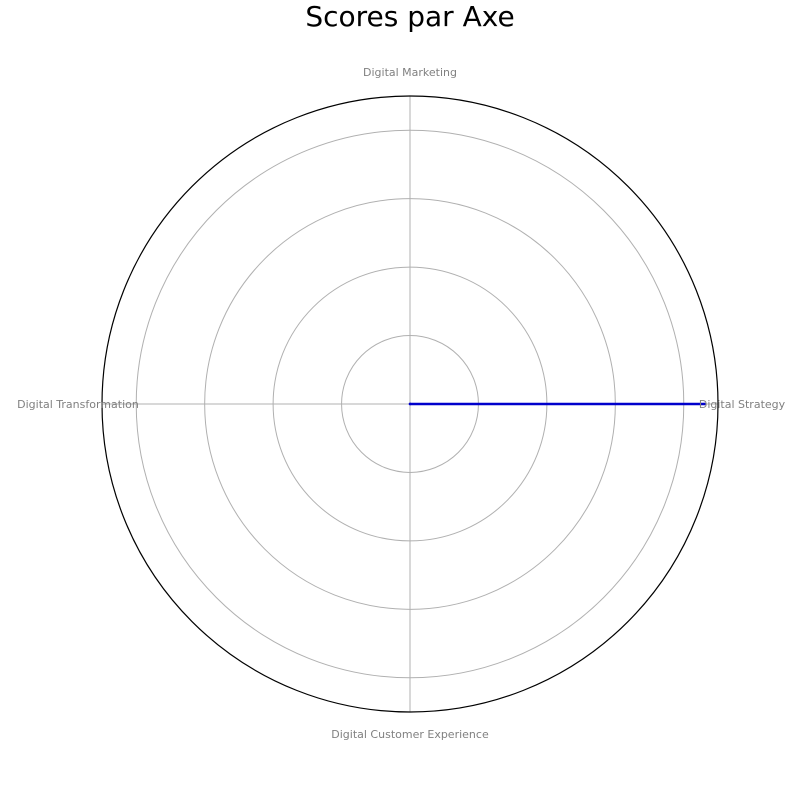 Image resolution: width=800 pixels, height=800 pixels. I want to click on radar-series, so click(557, 404).